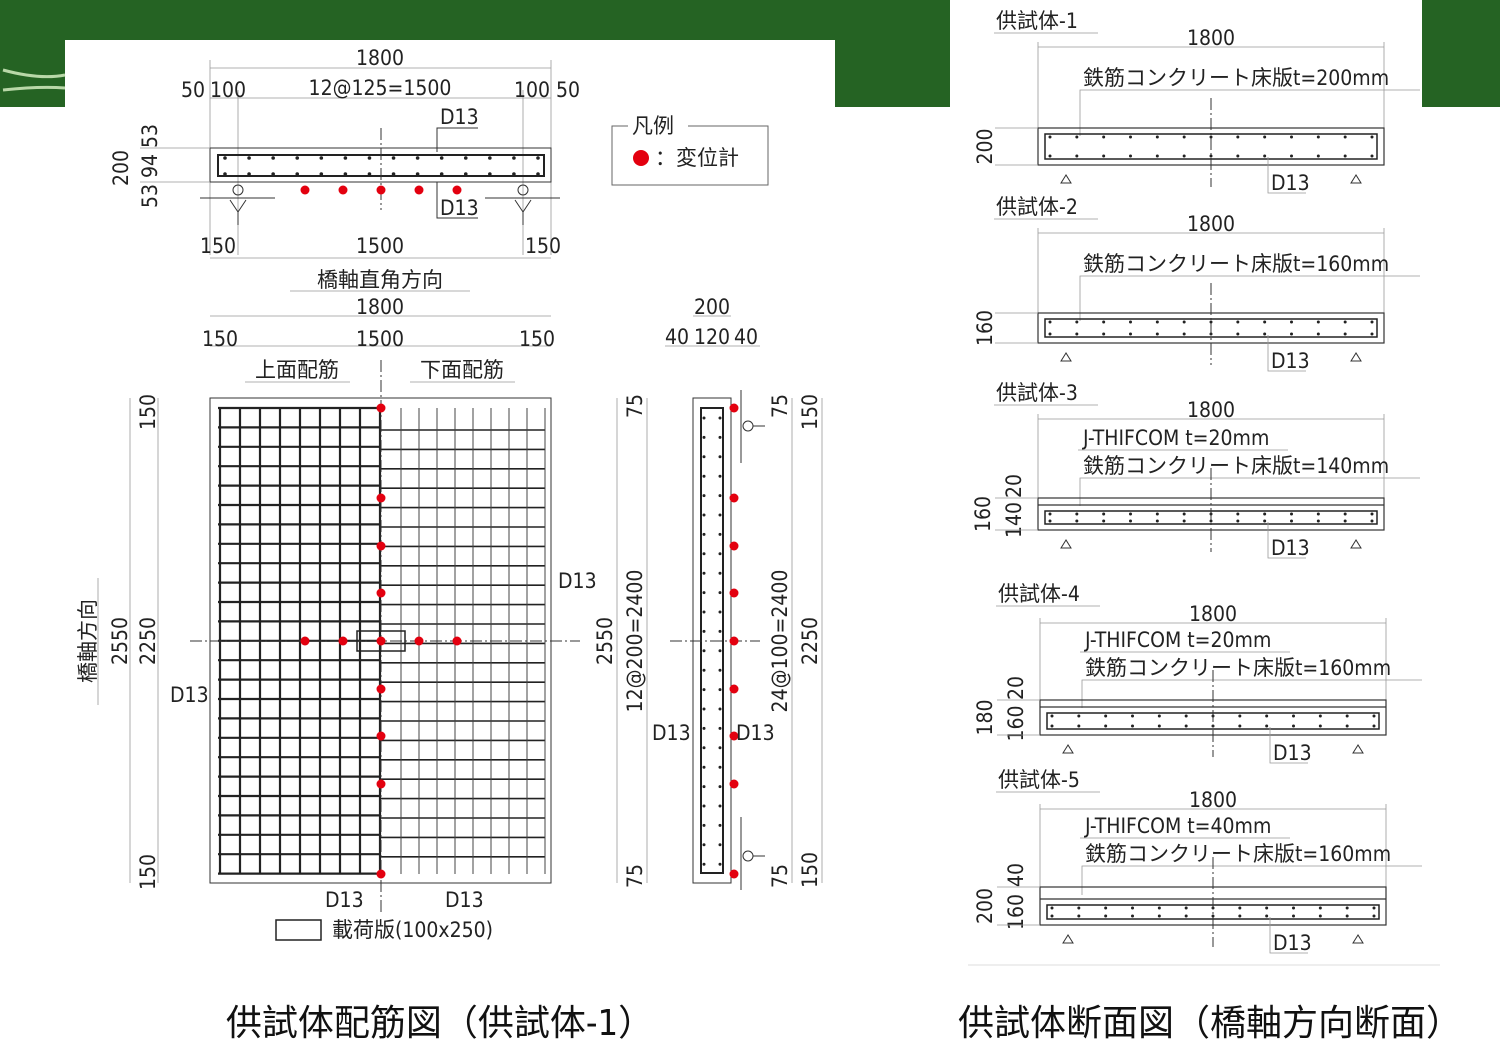 Image resolution: width=1500 pixels, height=1061 pixels. I want to click on dim-spacing: 12@125=1500, so click(380, 88).